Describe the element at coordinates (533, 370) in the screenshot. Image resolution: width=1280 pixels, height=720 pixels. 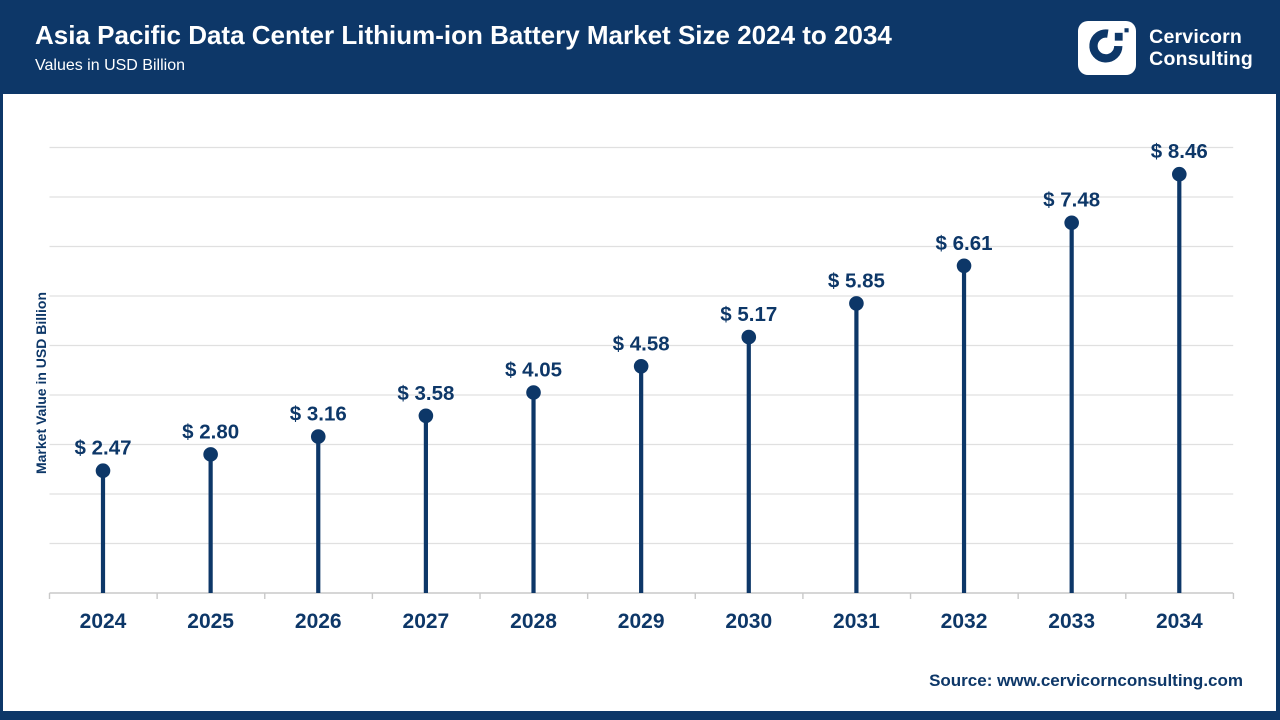
I see `value-label: $ 4.05` at that location.